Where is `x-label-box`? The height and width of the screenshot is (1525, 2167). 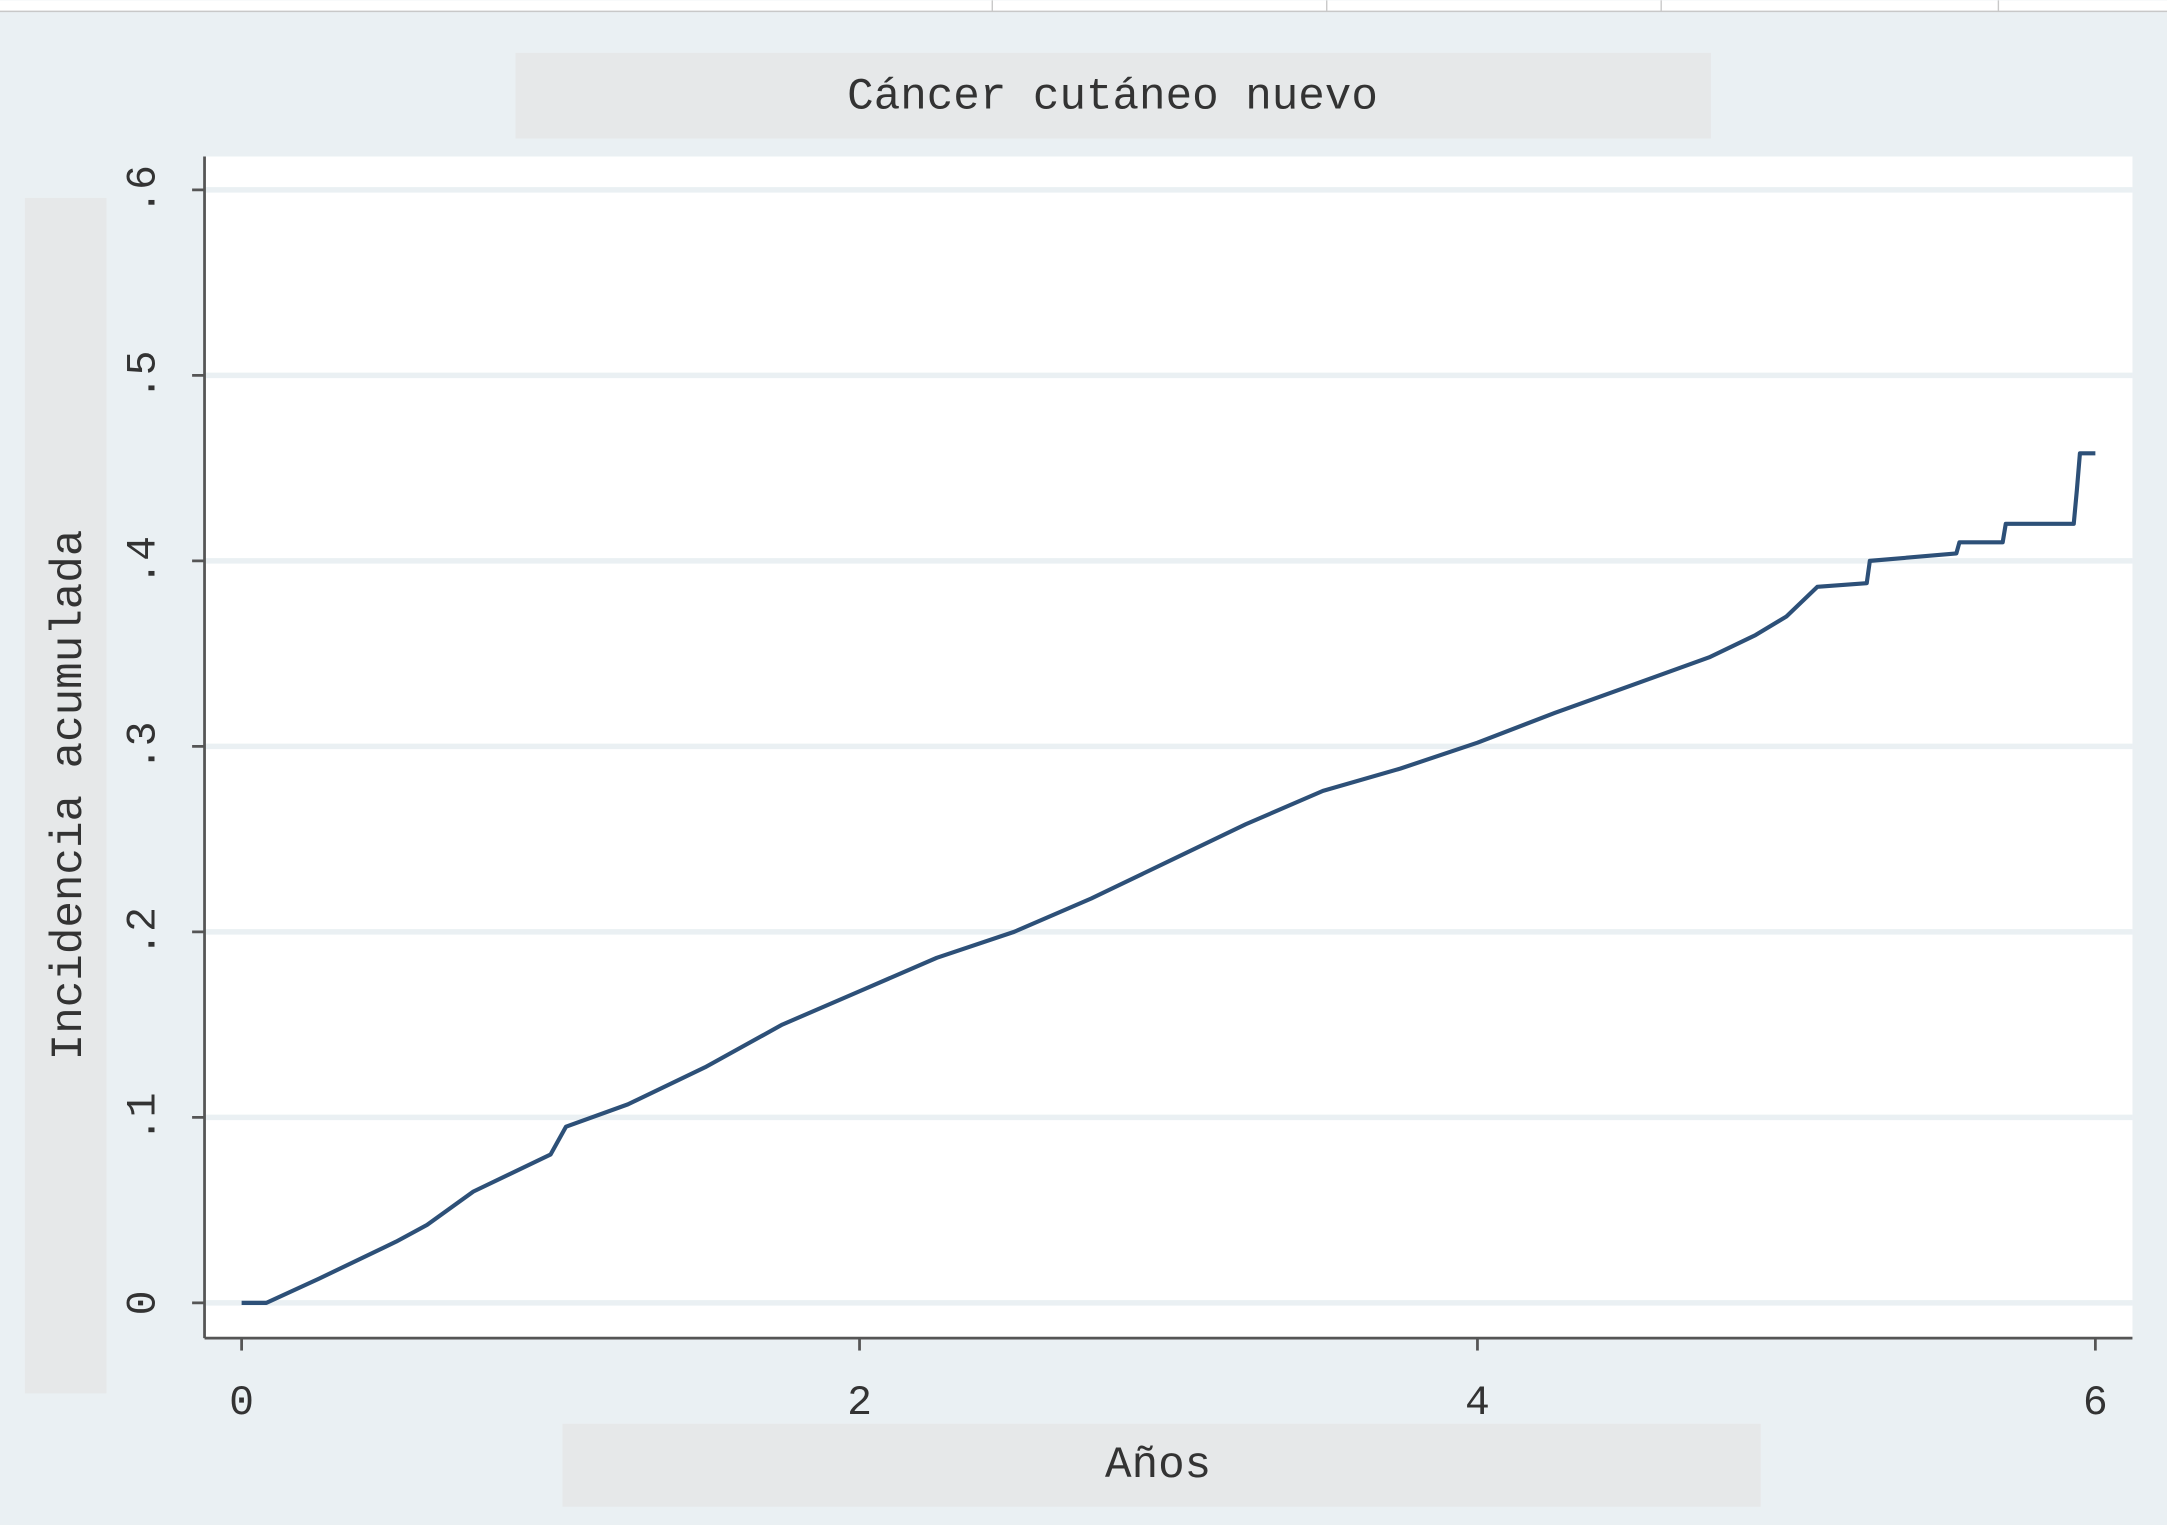 x-label-box is located at coordinates (1161, 1465).